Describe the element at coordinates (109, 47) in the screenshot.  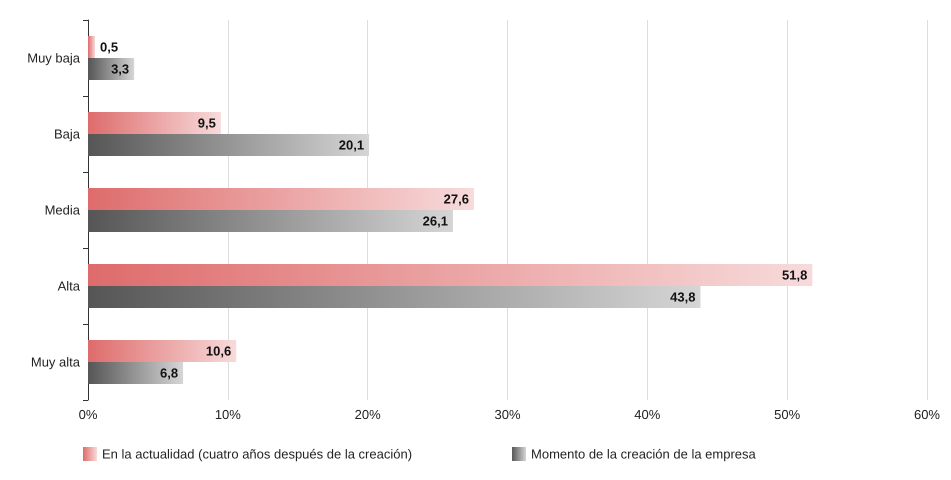
I see `data-label: 0,5` at that location.